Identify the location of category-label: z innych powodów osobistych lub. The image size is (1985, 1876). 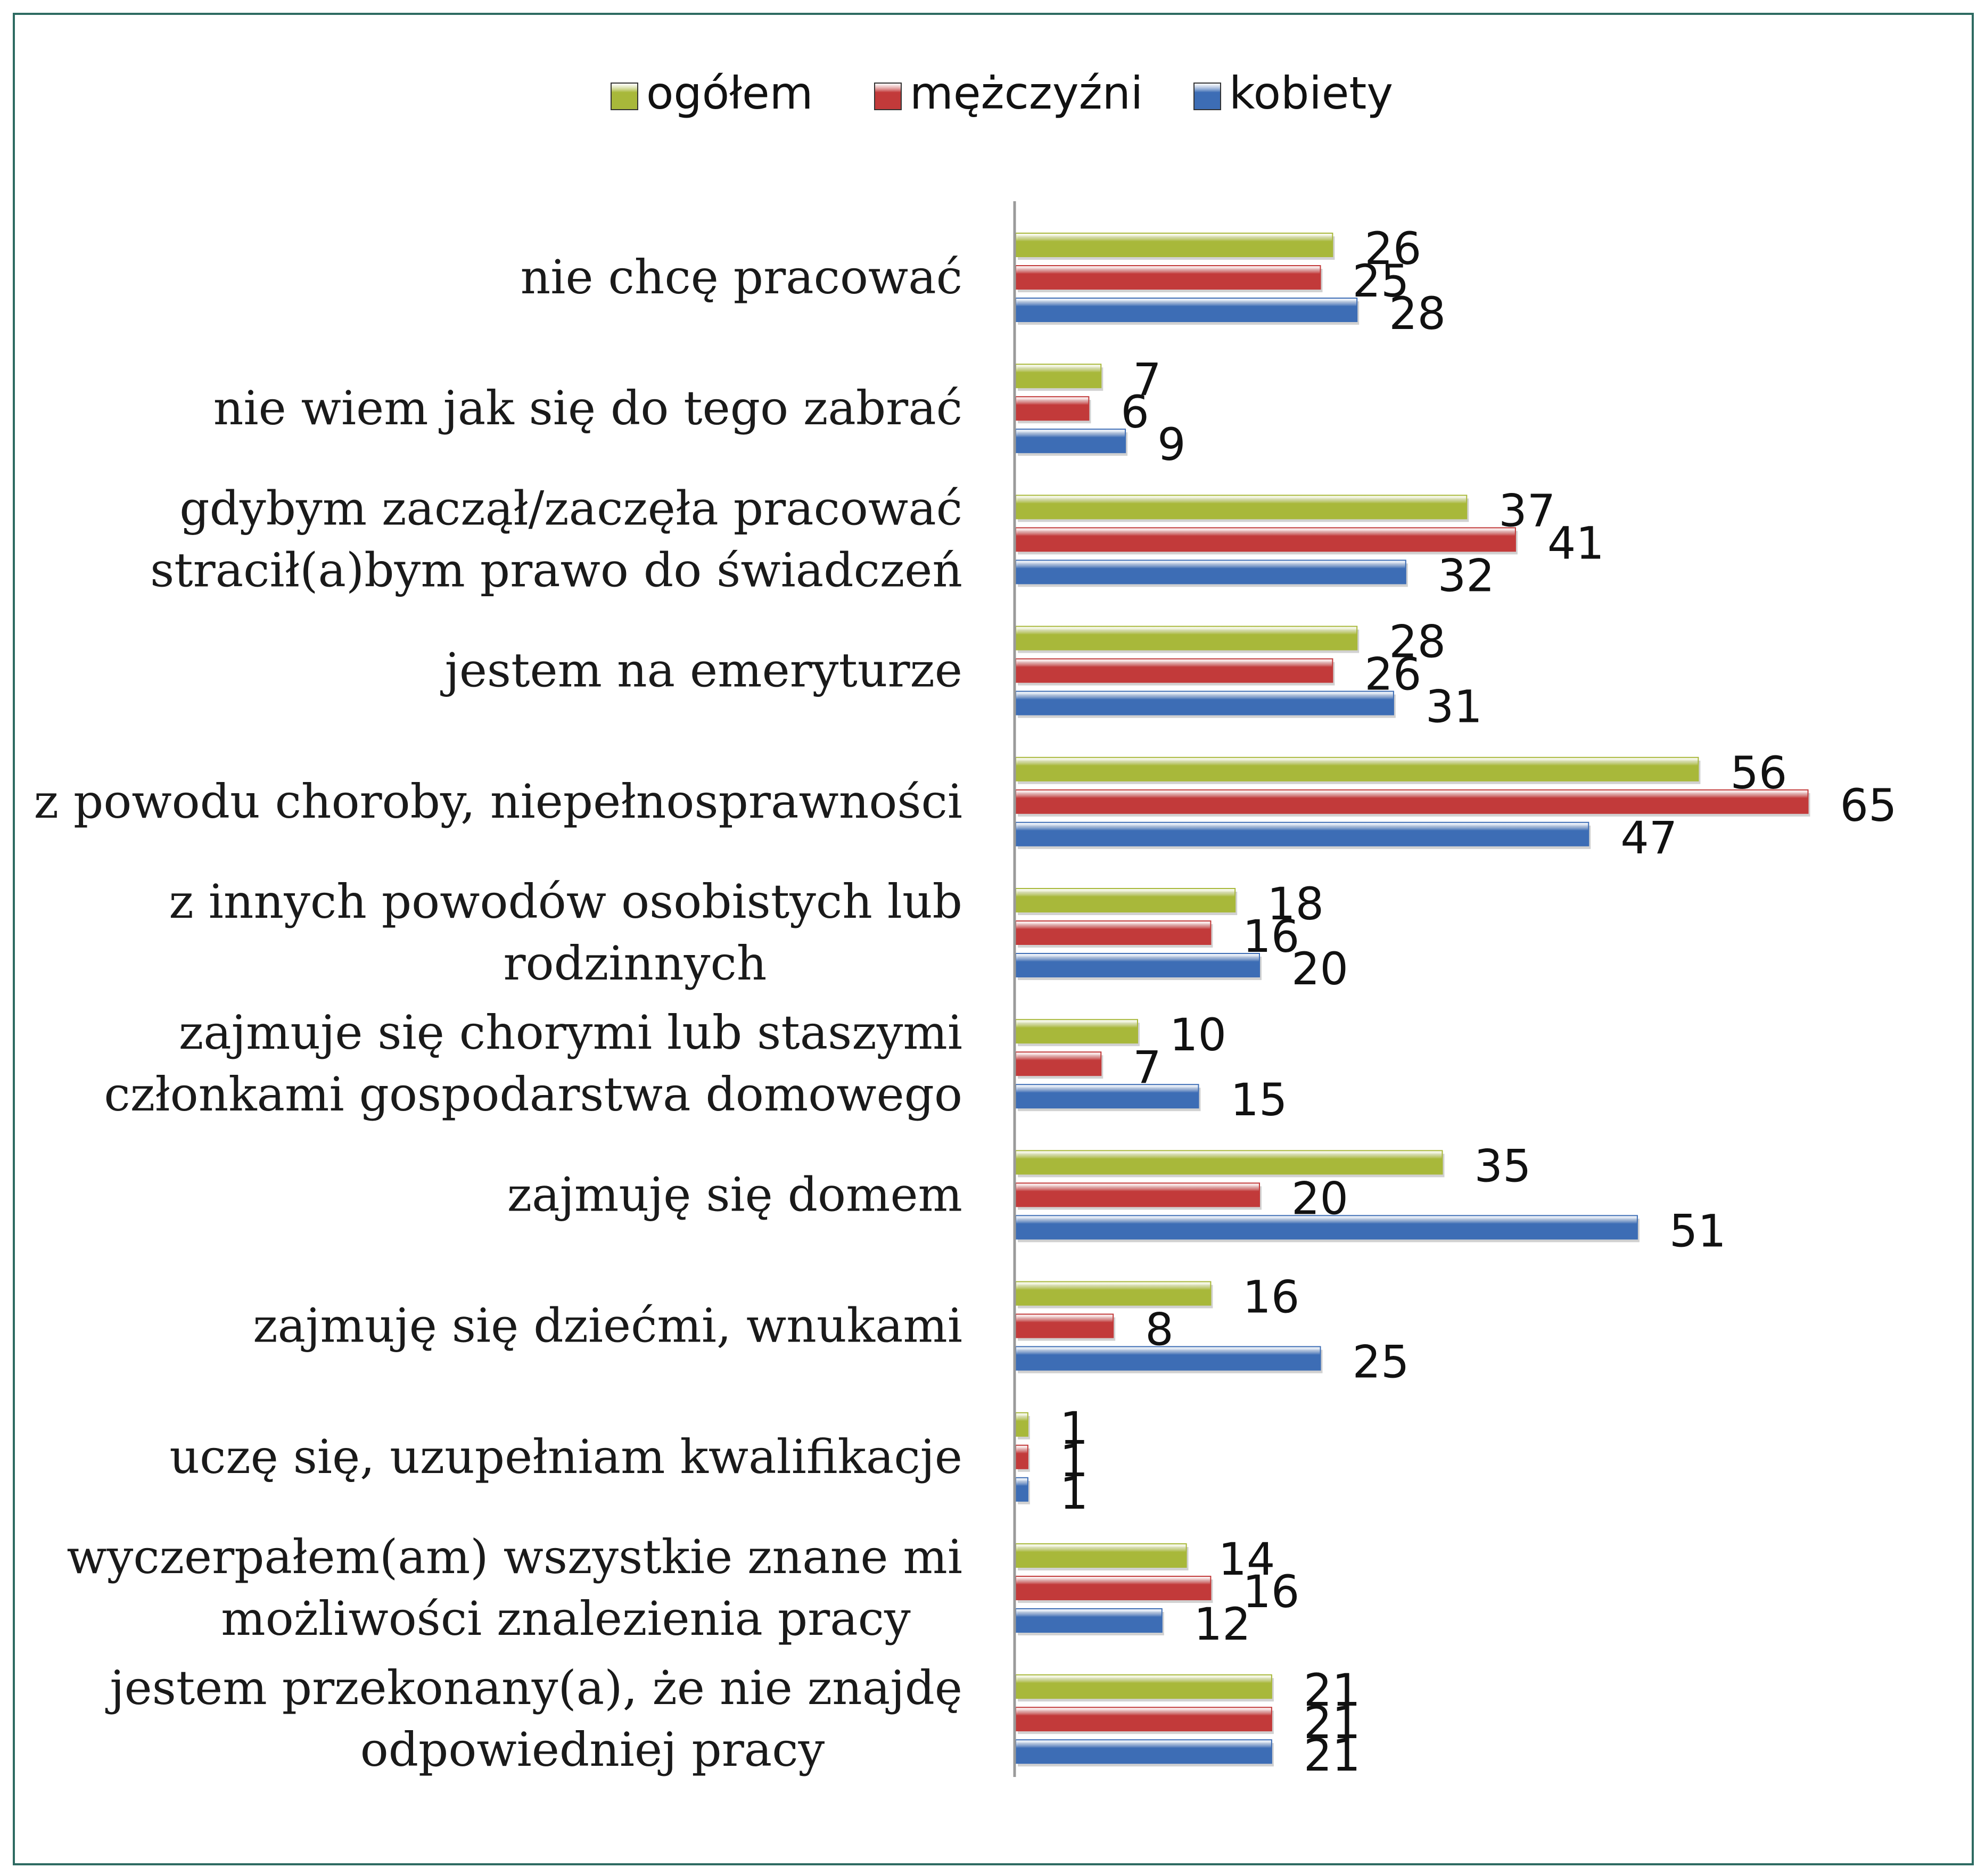
(565, 901).